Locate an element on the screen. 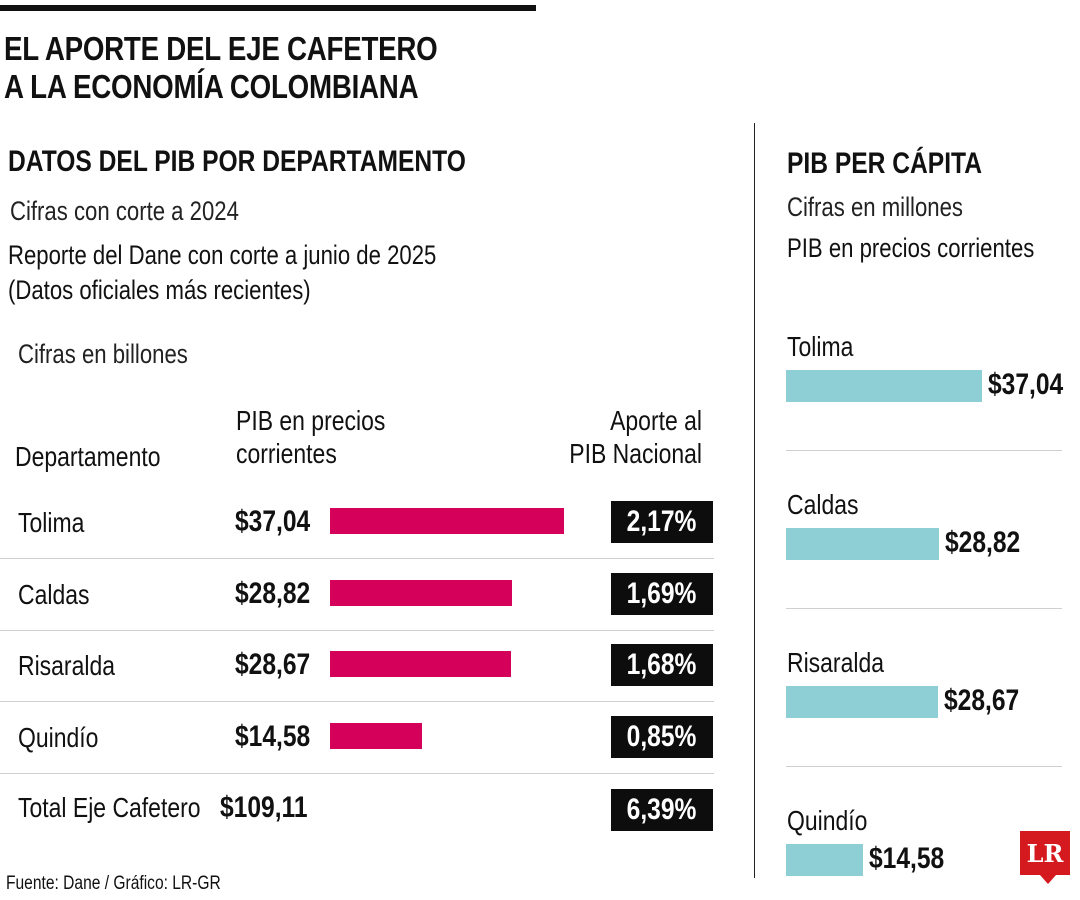 The width and height of the screenshot is (1080, 900). pib-value-label: $28,67 is located at coordinates (273, 664).